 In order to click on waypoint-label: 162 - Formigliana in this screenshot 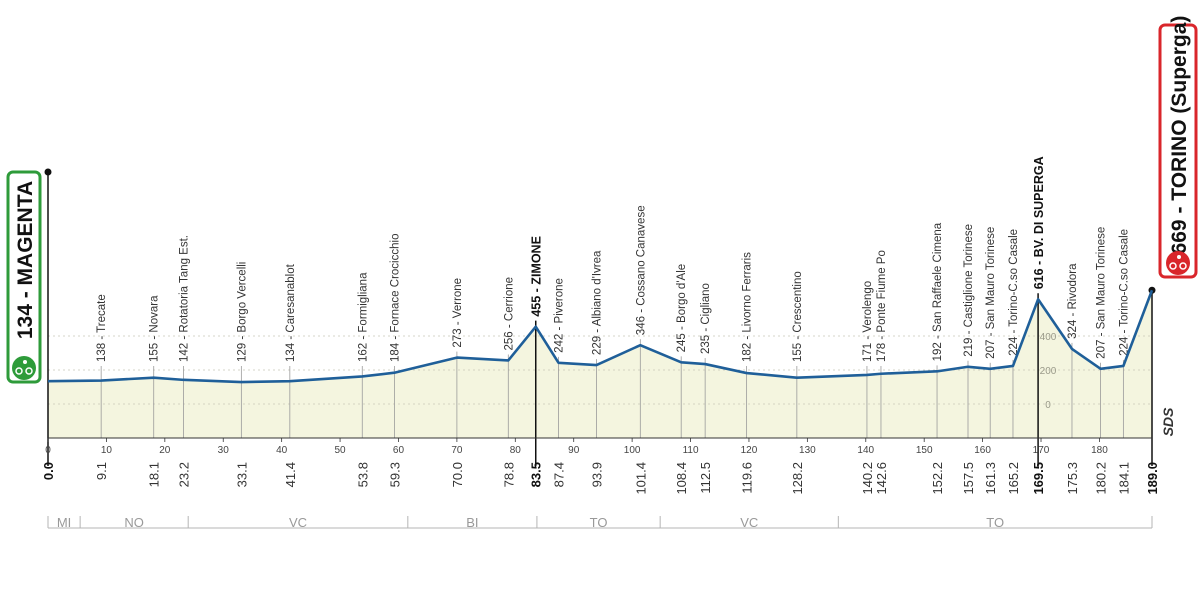, I will do `click(363, 317)`.